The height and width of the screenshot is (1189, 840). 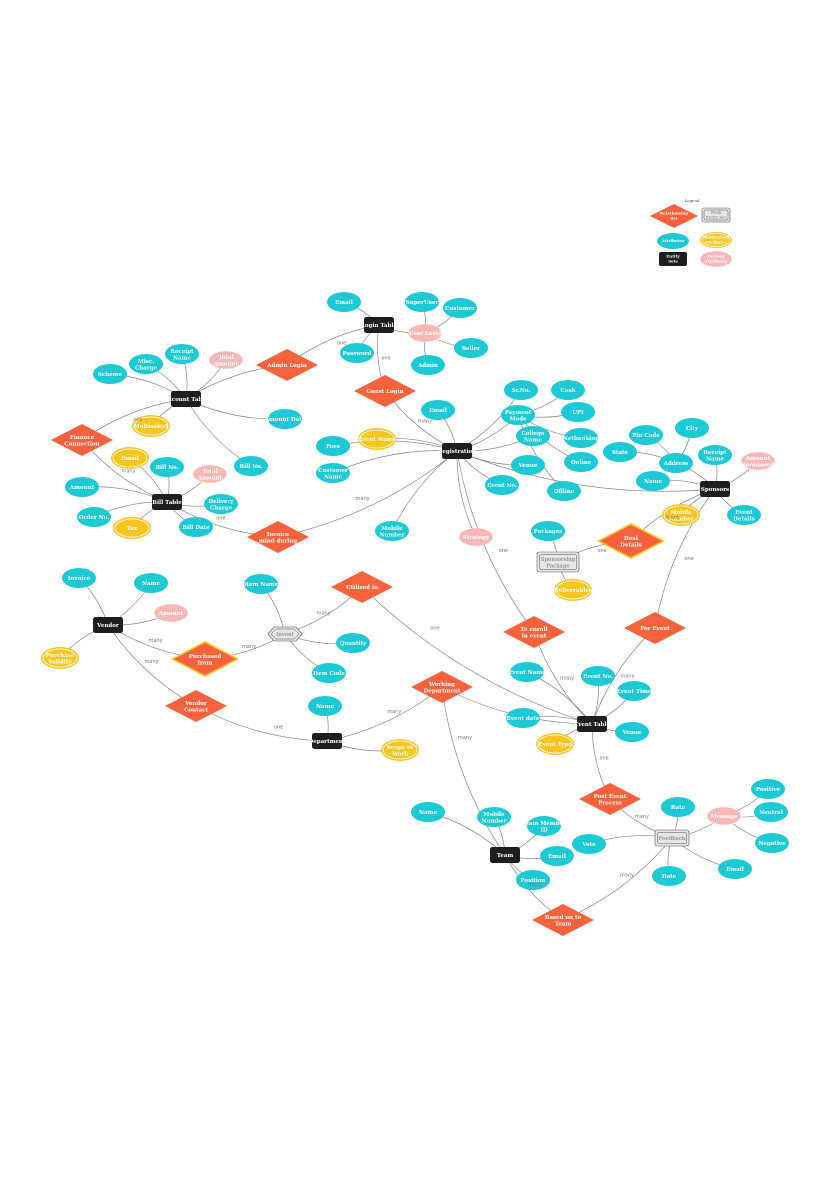 I want to click on attribute-a-scheme: Scheme, so click(x=110, y=374).